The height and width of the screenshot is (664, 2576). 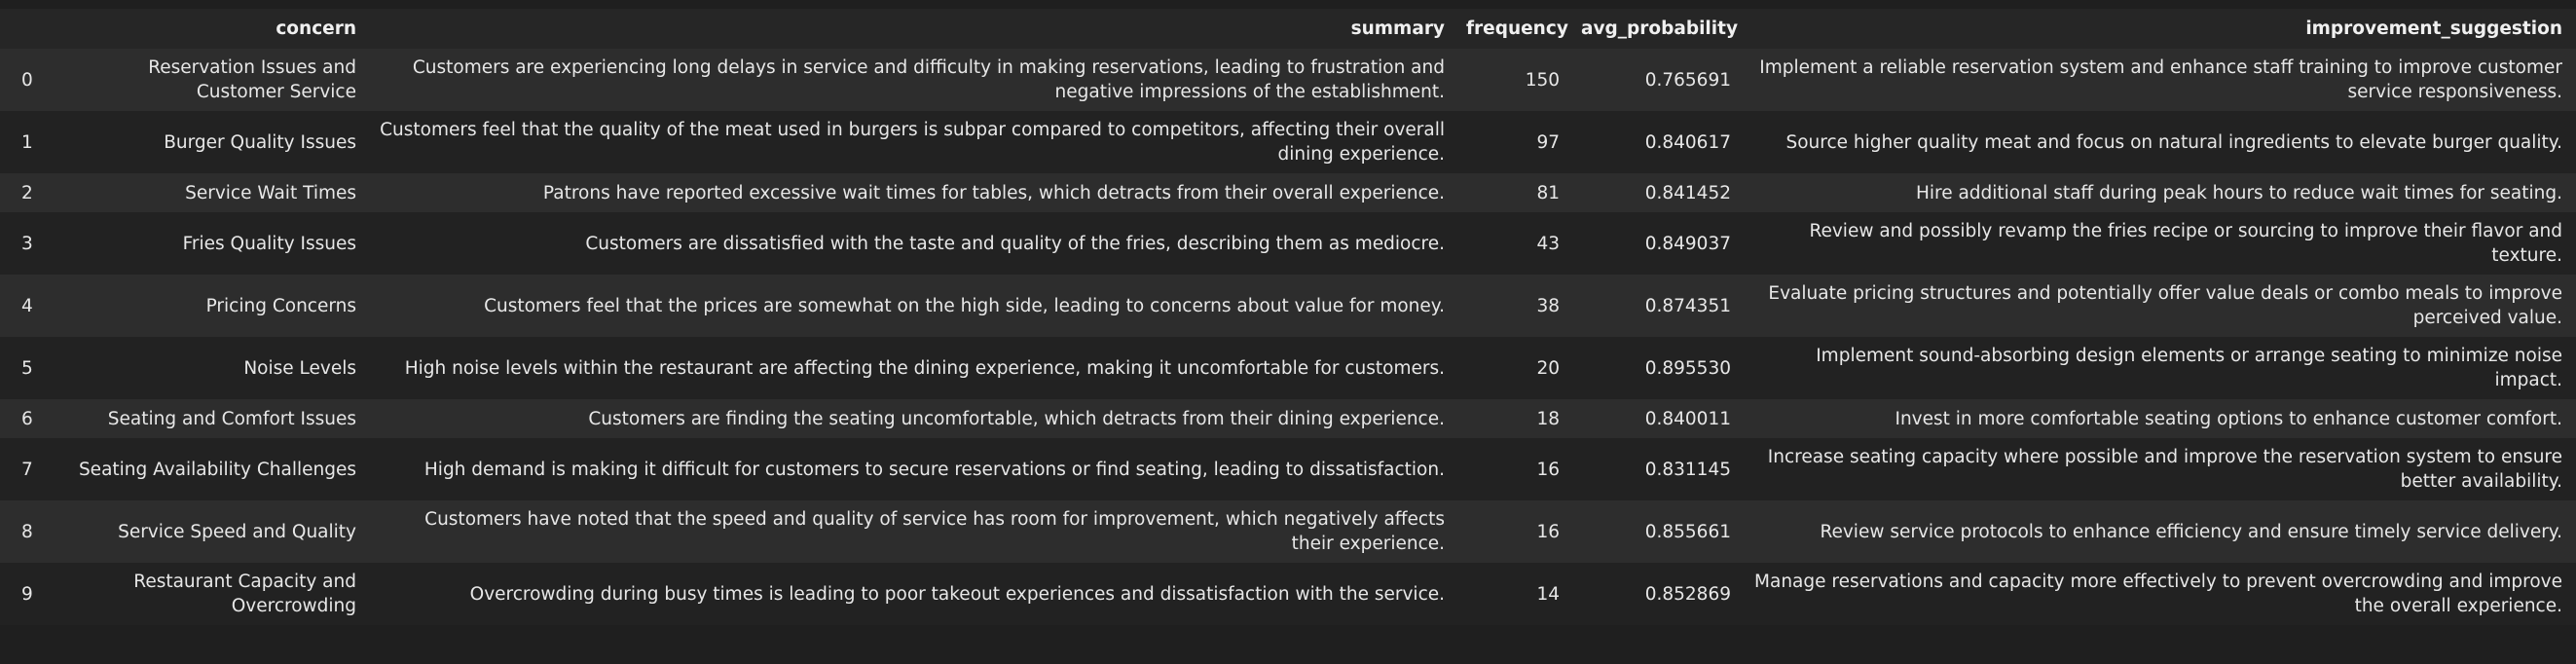 What do you see at coordinates (209, 243) in the screenshot?
I see `concern-cell: Fries Quality Issues` at bounding box center [209, 243].